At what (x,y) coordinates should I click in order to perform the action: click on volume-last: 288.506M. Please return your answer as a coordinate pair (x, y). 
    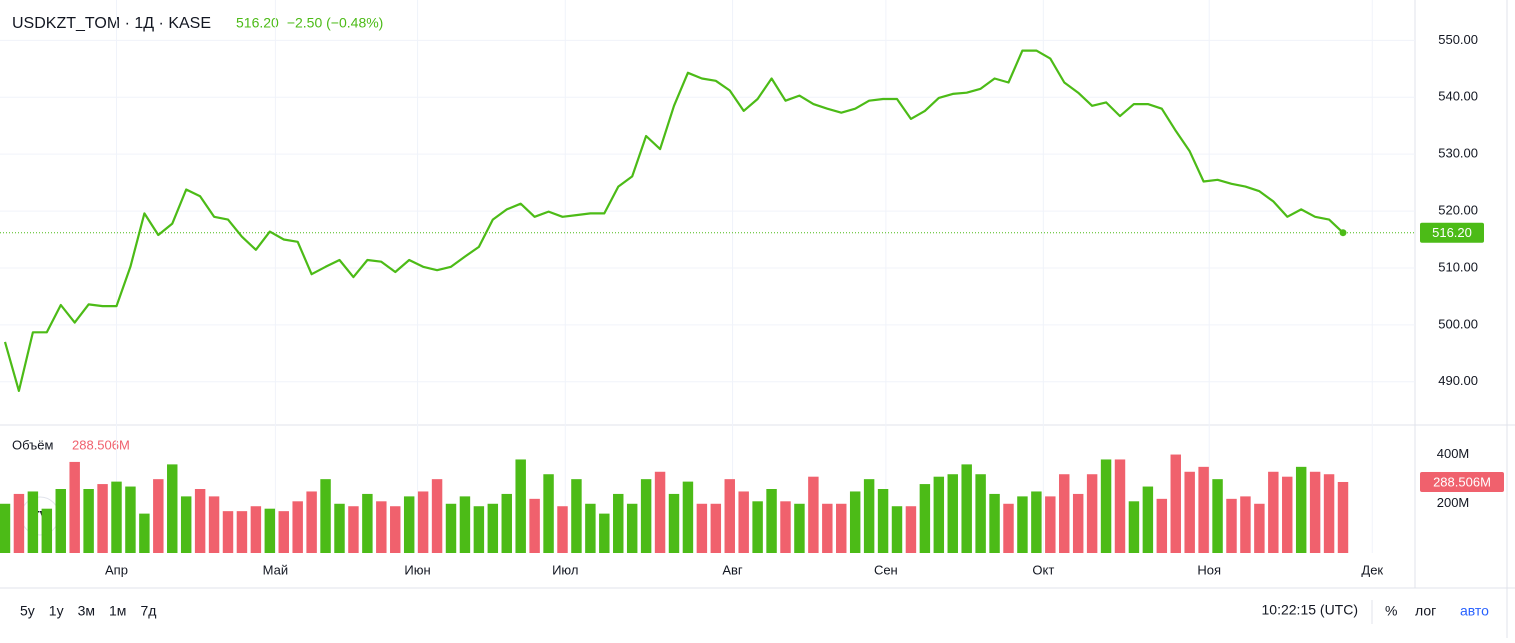
    Looking at the image, I should click on (101, 444).